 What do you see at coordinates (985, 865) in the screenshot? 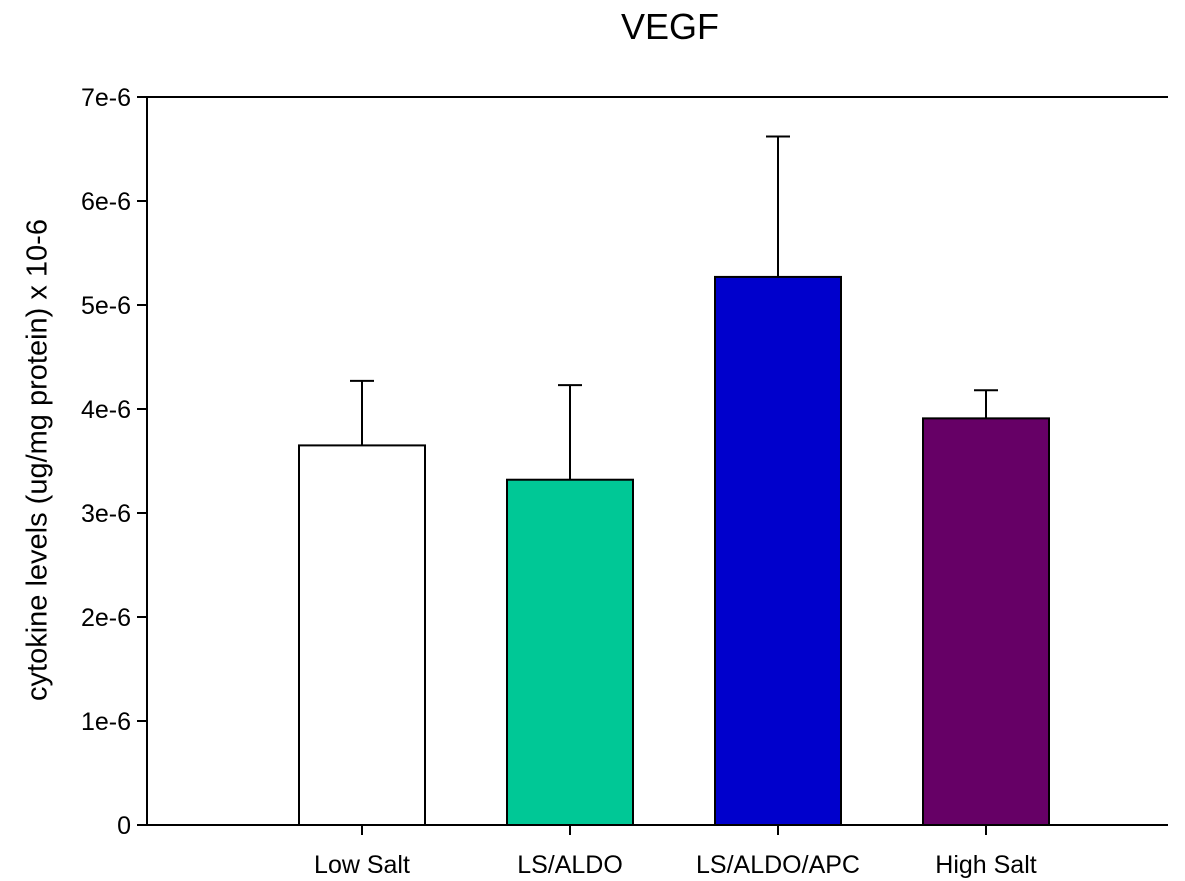
I see `x-tick-label: High Salt` at bounding box center [985, 865].